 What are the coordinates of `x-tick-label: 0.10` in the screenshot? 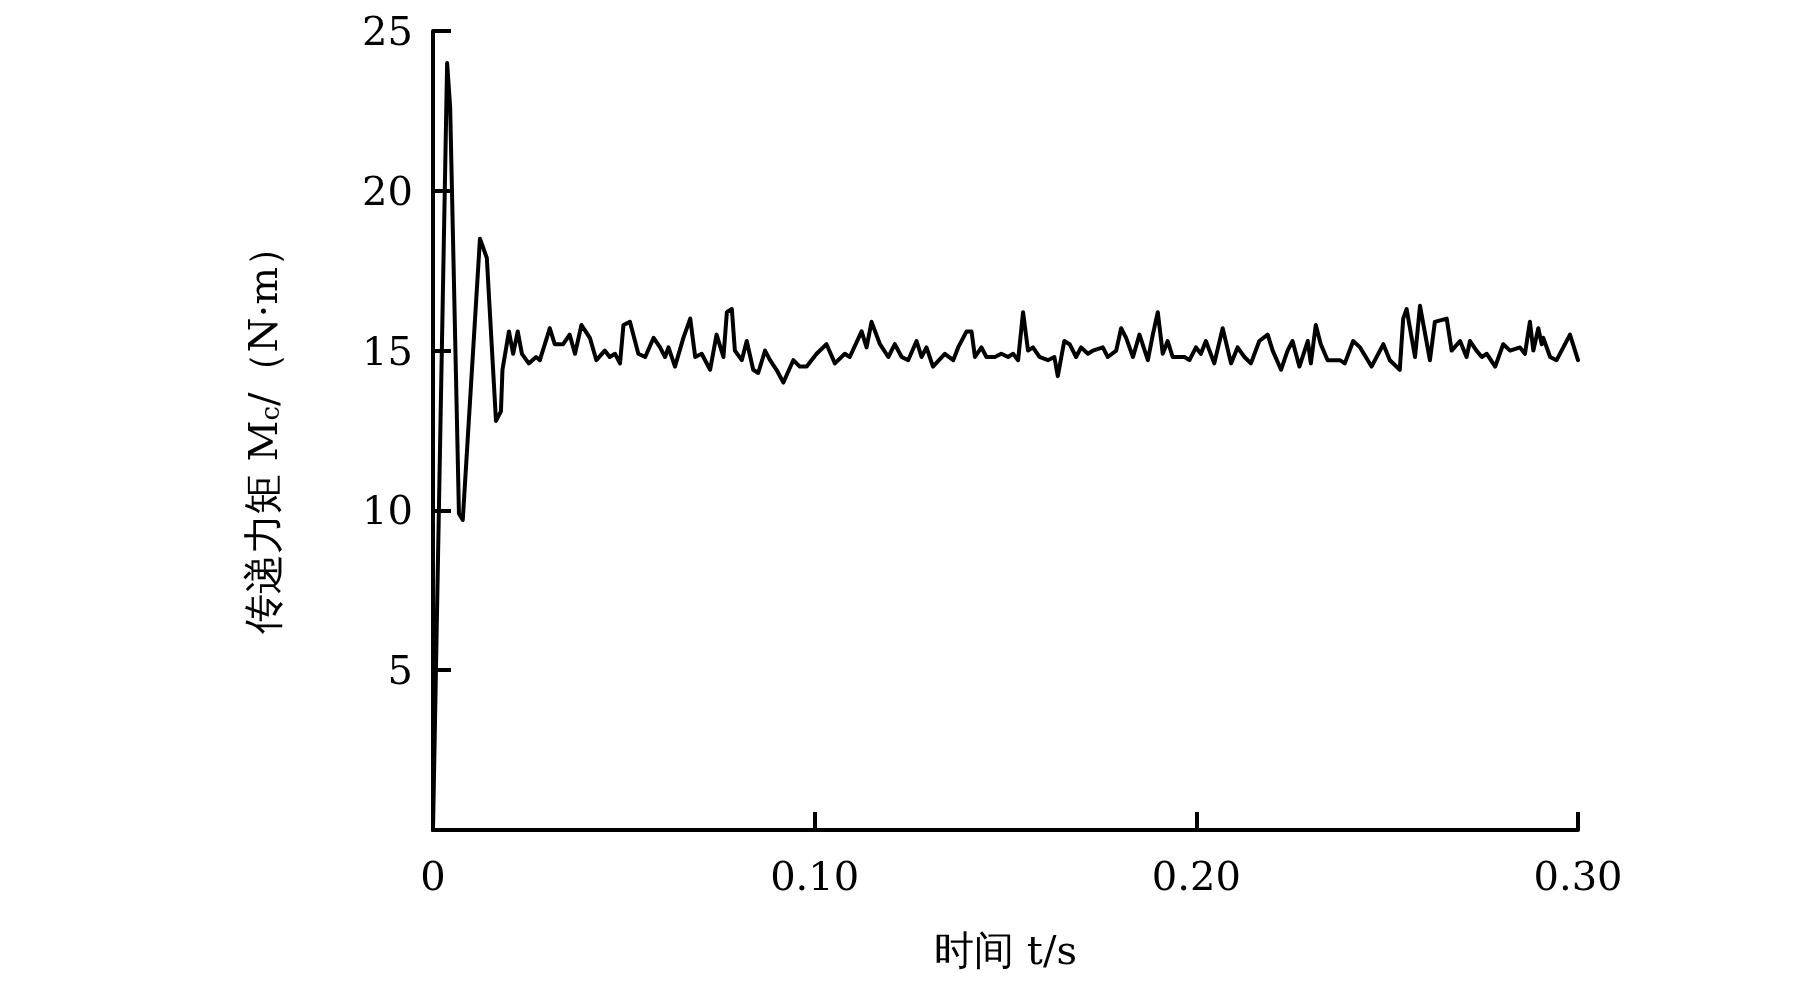 It's located at (815, 876).